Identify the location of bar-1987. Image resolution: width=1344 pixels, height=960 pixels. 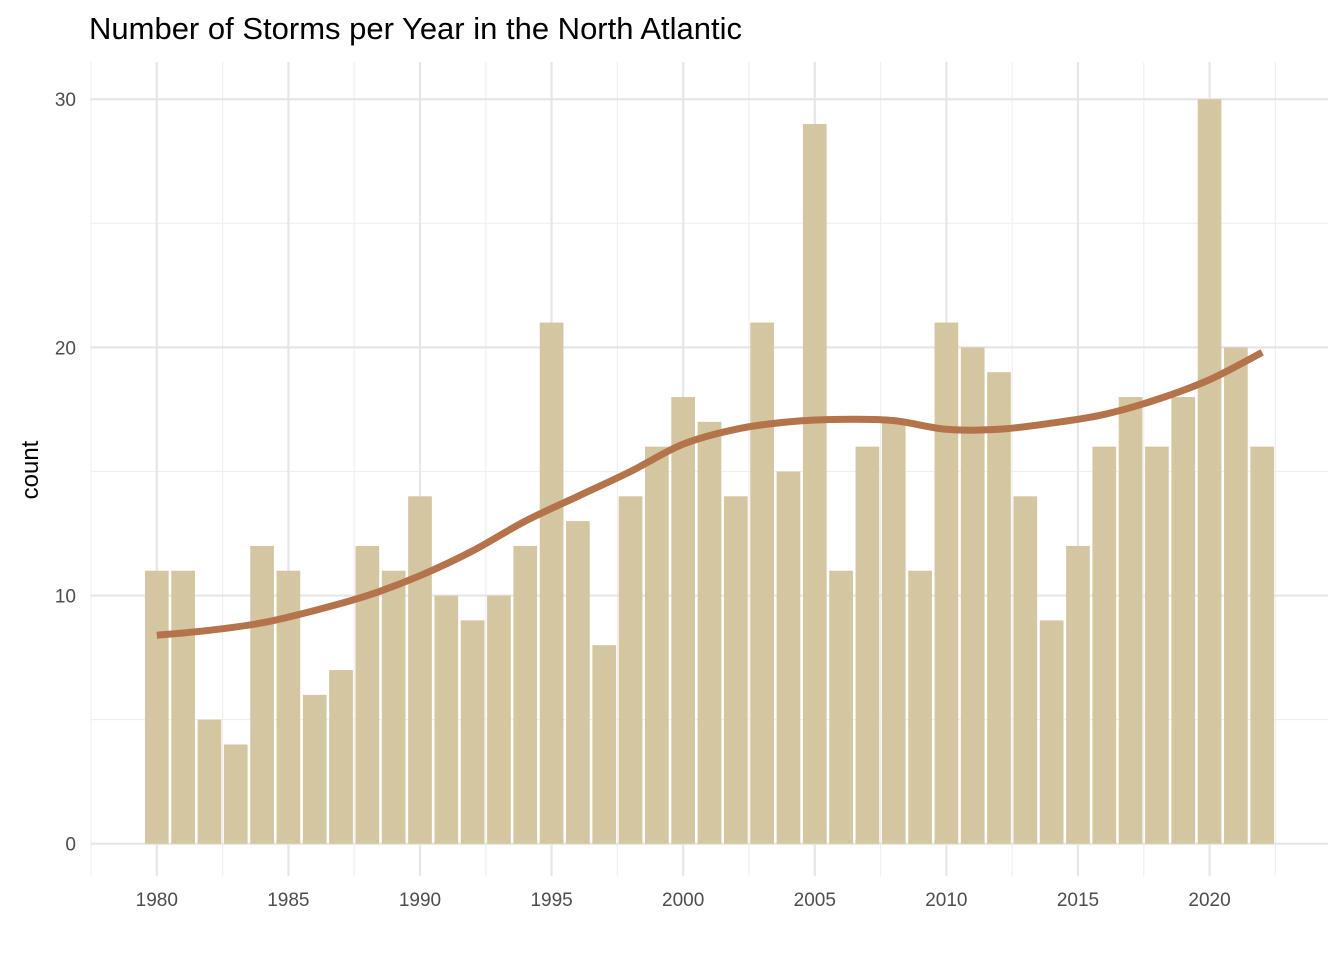
(341, 757).